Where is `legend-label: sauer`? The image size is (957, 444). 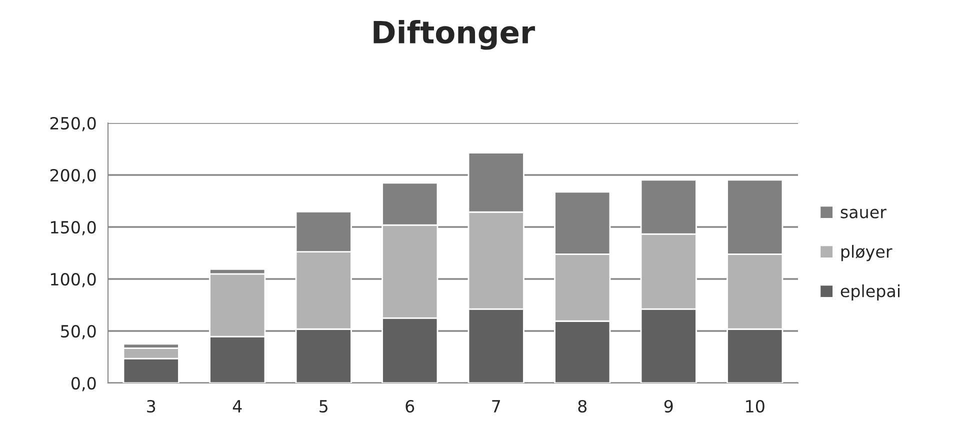 legend-label: sauer is located at coordinates (863, 213).